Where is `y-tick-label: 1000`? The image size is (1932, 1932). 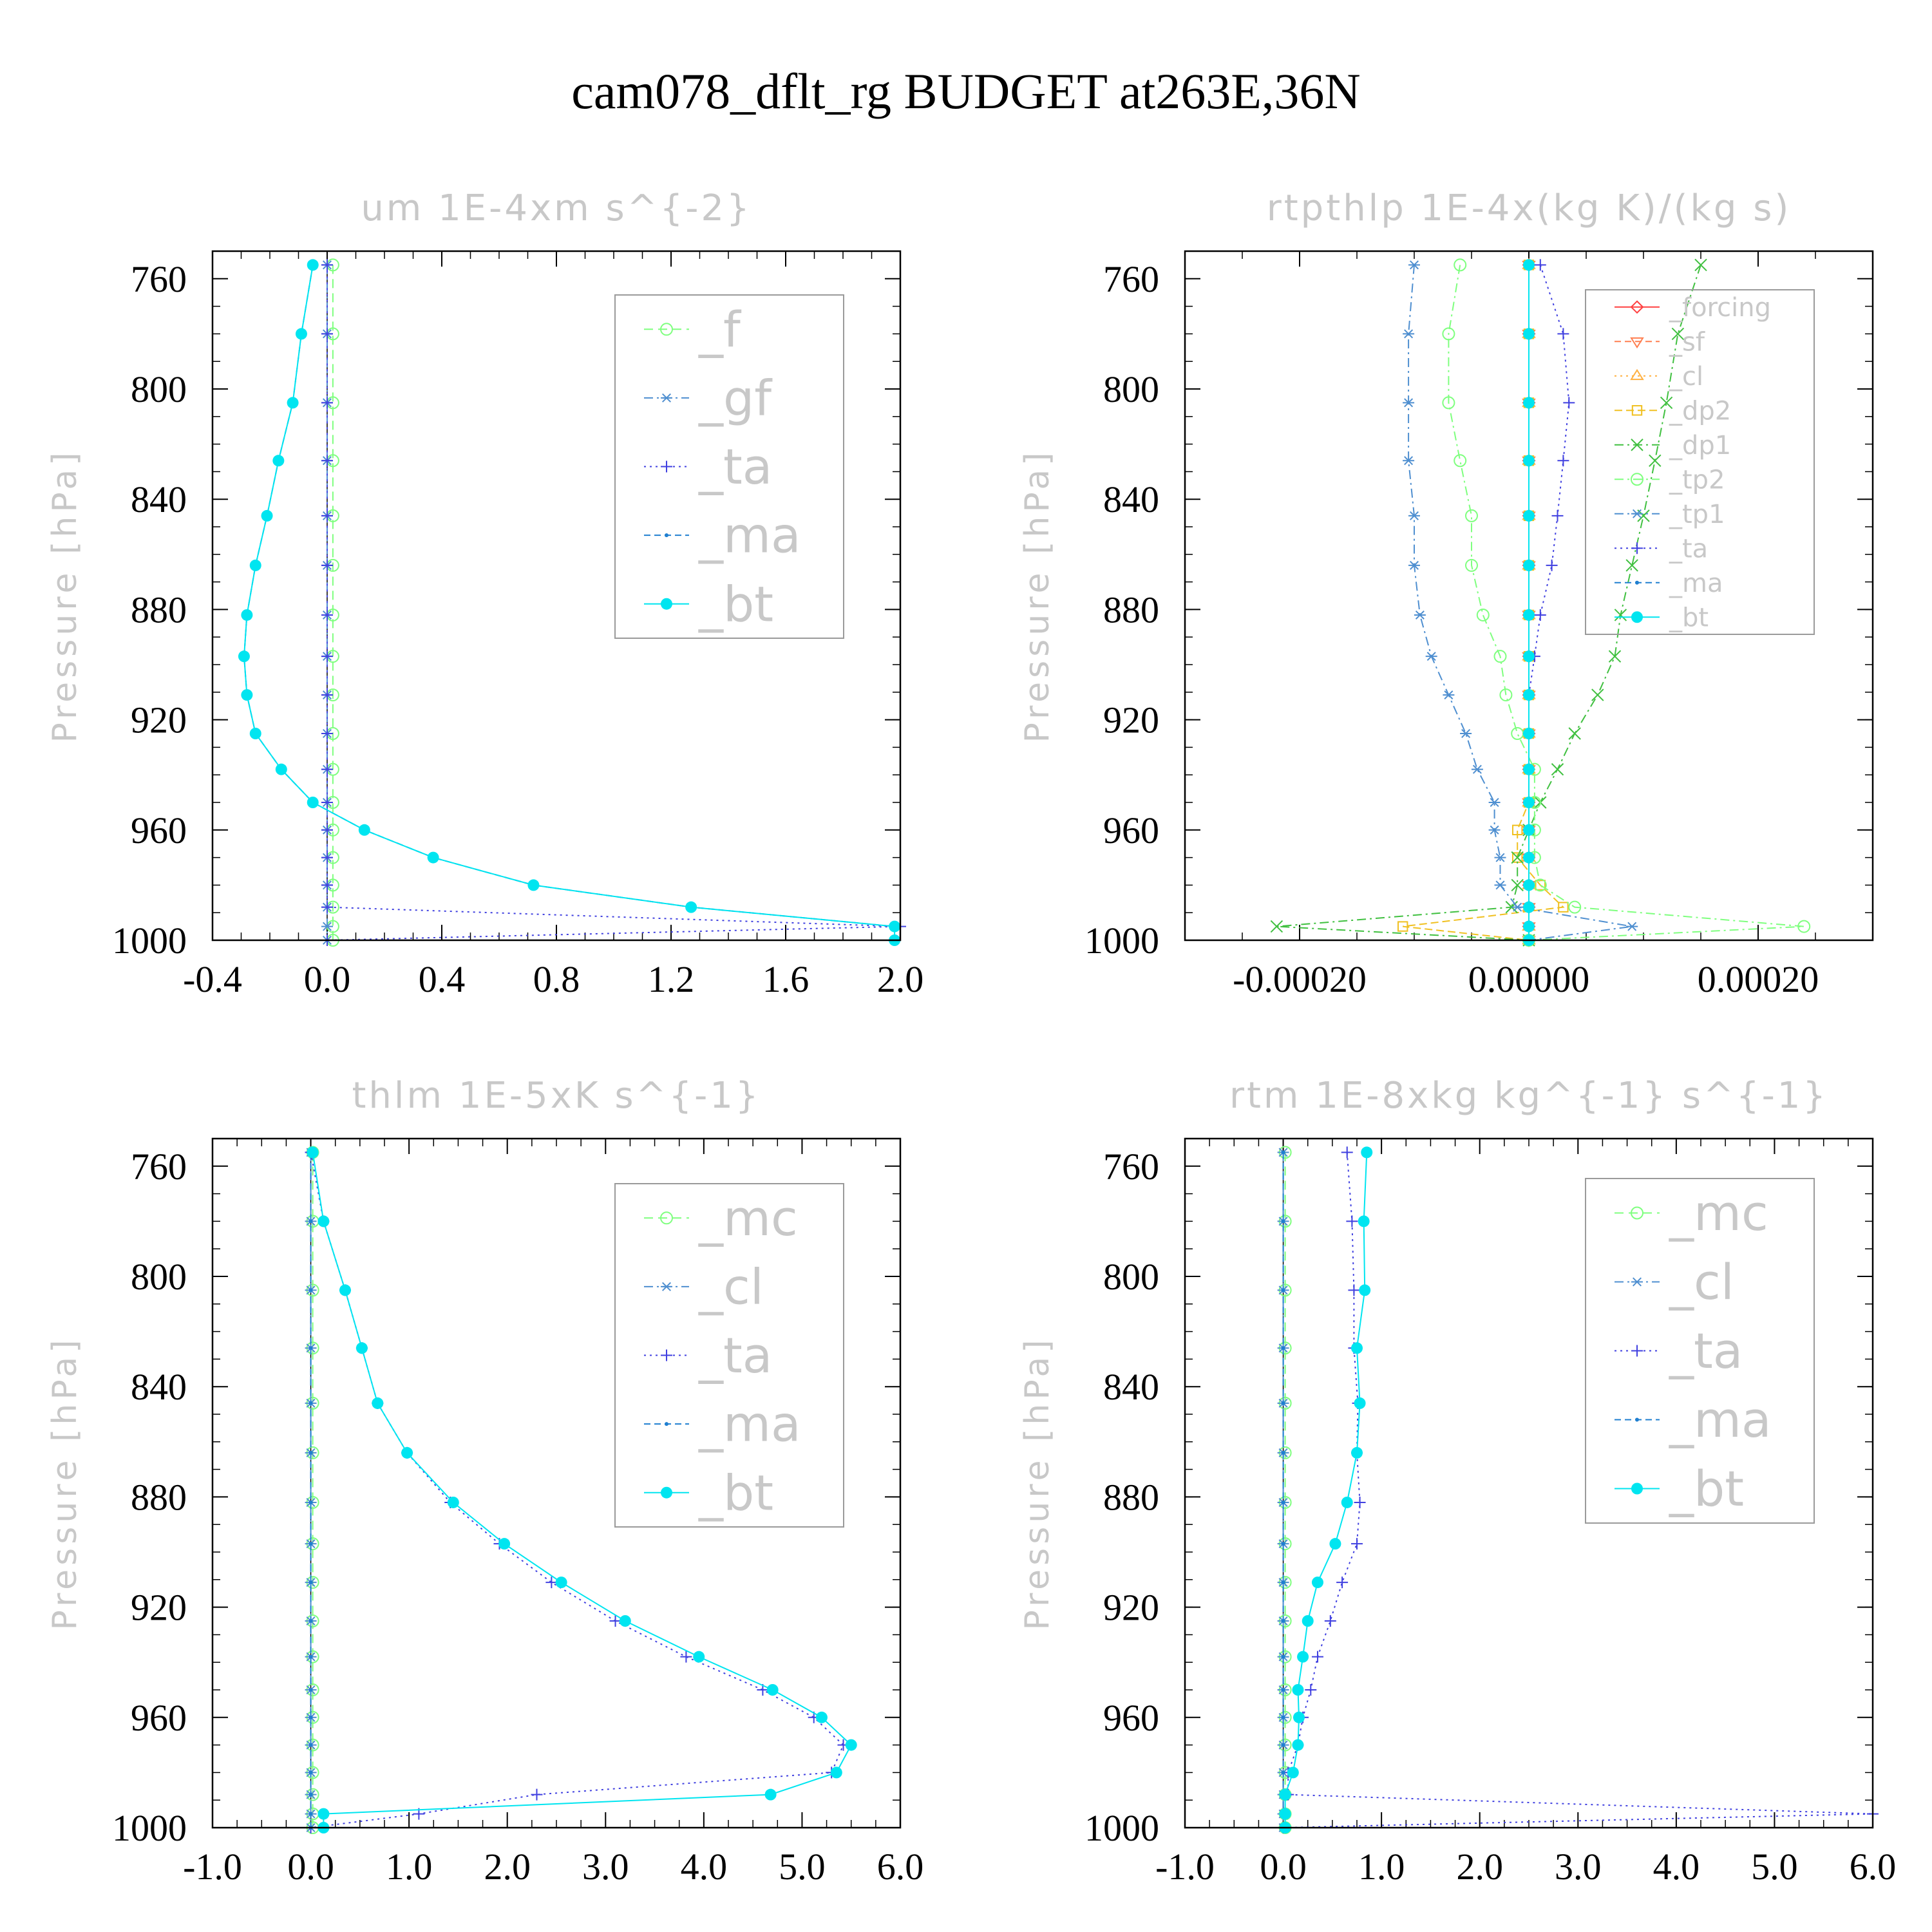 y-tick-label: 1000 is located at coordinates (149, 1828).